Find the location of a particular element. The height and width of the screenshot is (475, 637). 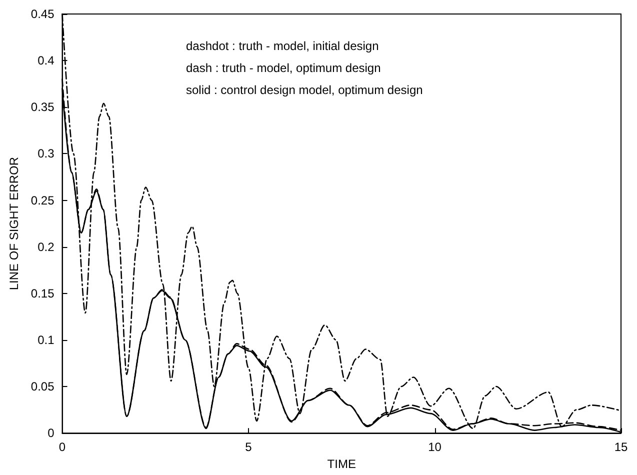

x-tick-label: 5 is located at coordinates (248, 447).